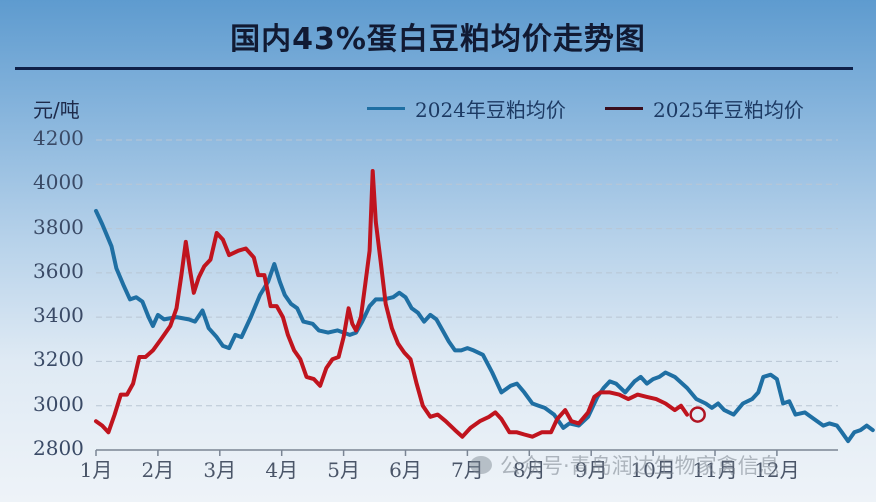 Image resolution: width=876 pixels, height=502 pixels. I want to click on watermark-text: 公众号·青岛润达生物家禽信息, so click(640, 466).